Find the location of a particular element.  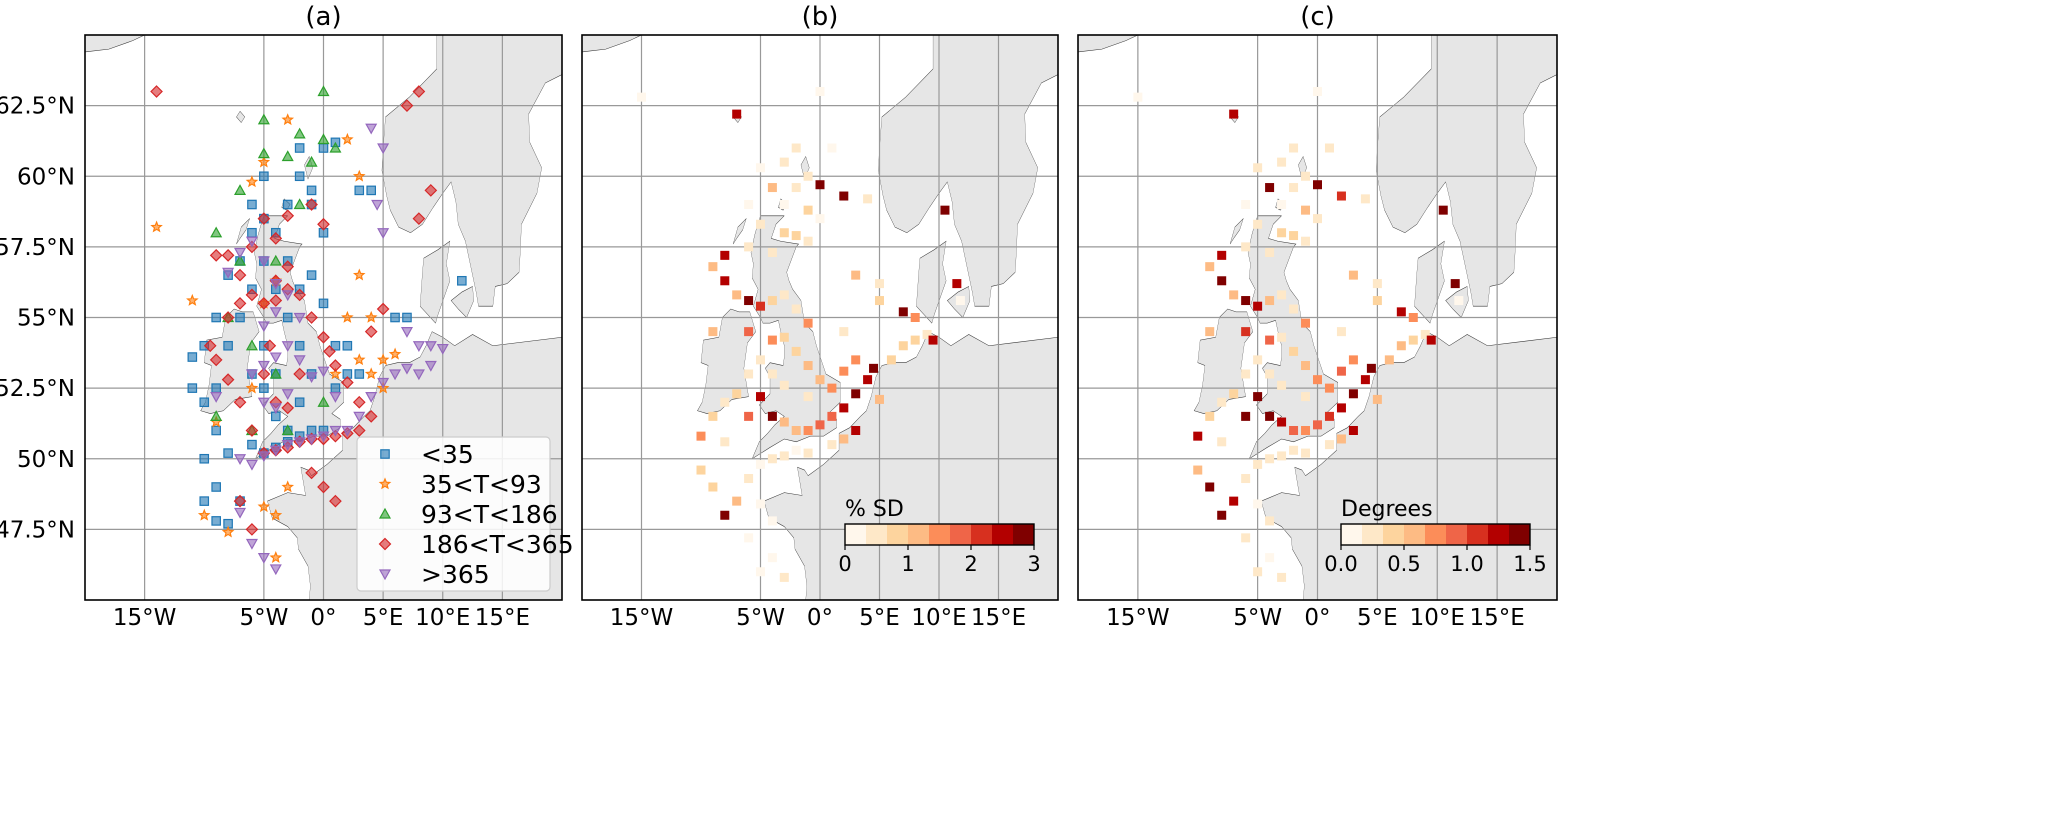

x-tick-label: 15°E is located at coordinates (502, 618).